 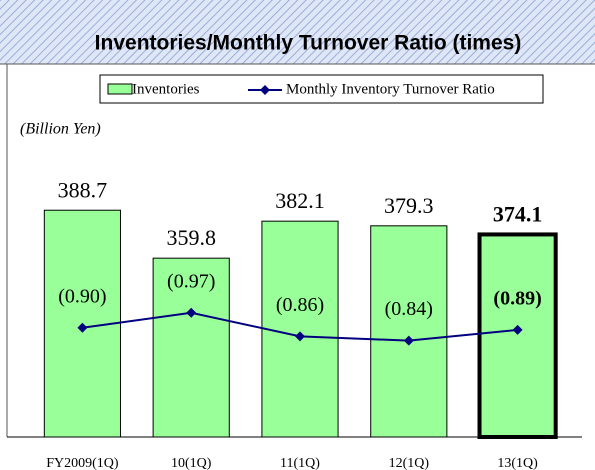 I want to click on bar-value-label: 382.1, so click(x=300, y=200).